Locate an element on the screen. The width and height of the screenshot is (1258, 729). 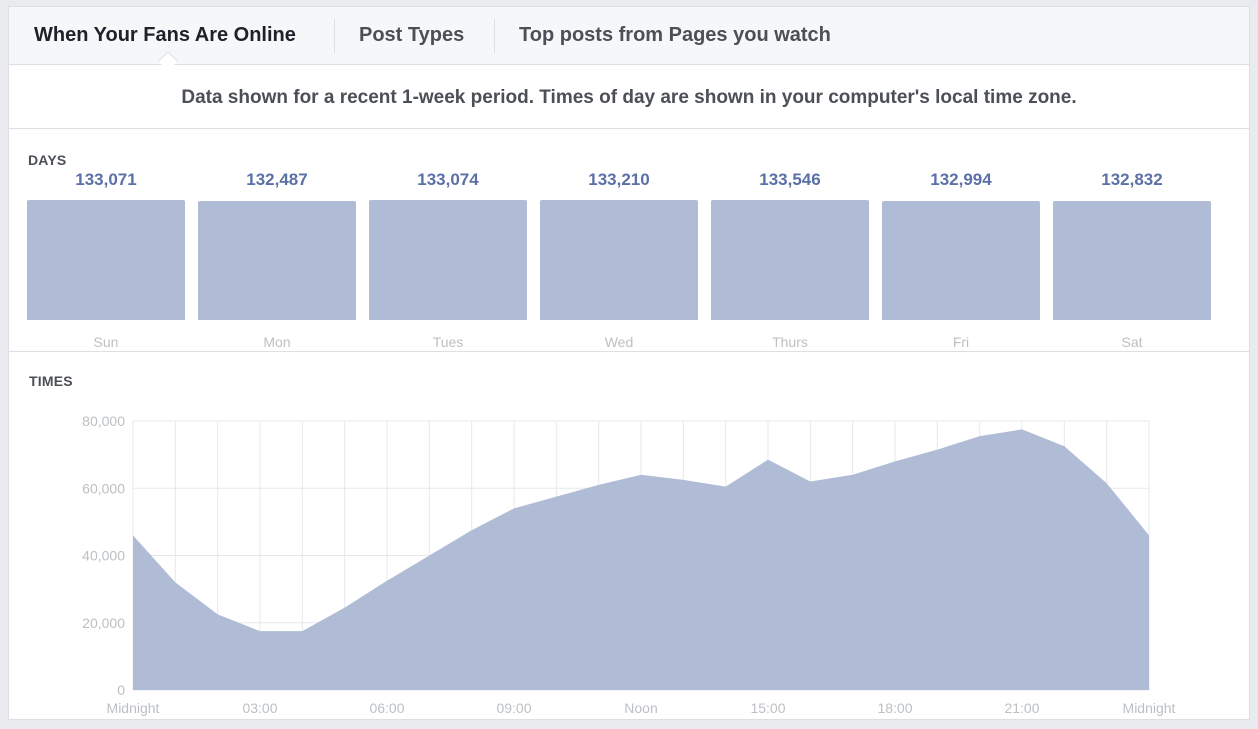
day-value-label: 132,832 is located at coordinates (1132, 179).